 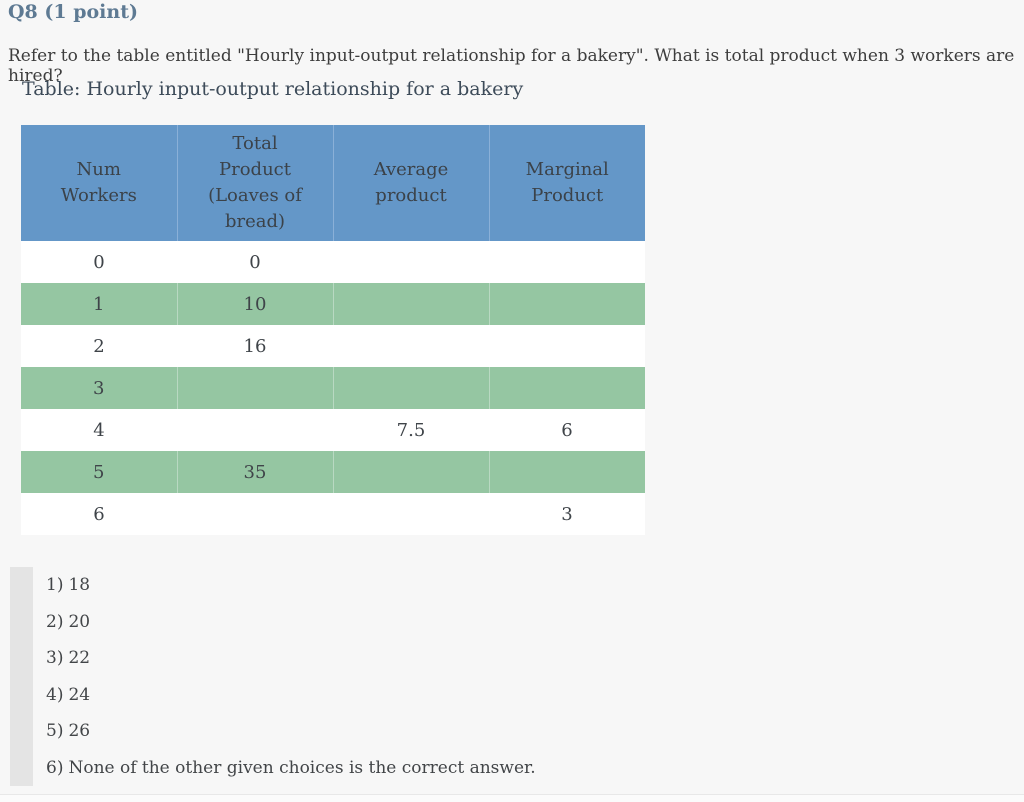 What do you see at coordinates (55, 585) in the screenshot?
I see `choice-number: 1)` at bounding box center [55, 585].